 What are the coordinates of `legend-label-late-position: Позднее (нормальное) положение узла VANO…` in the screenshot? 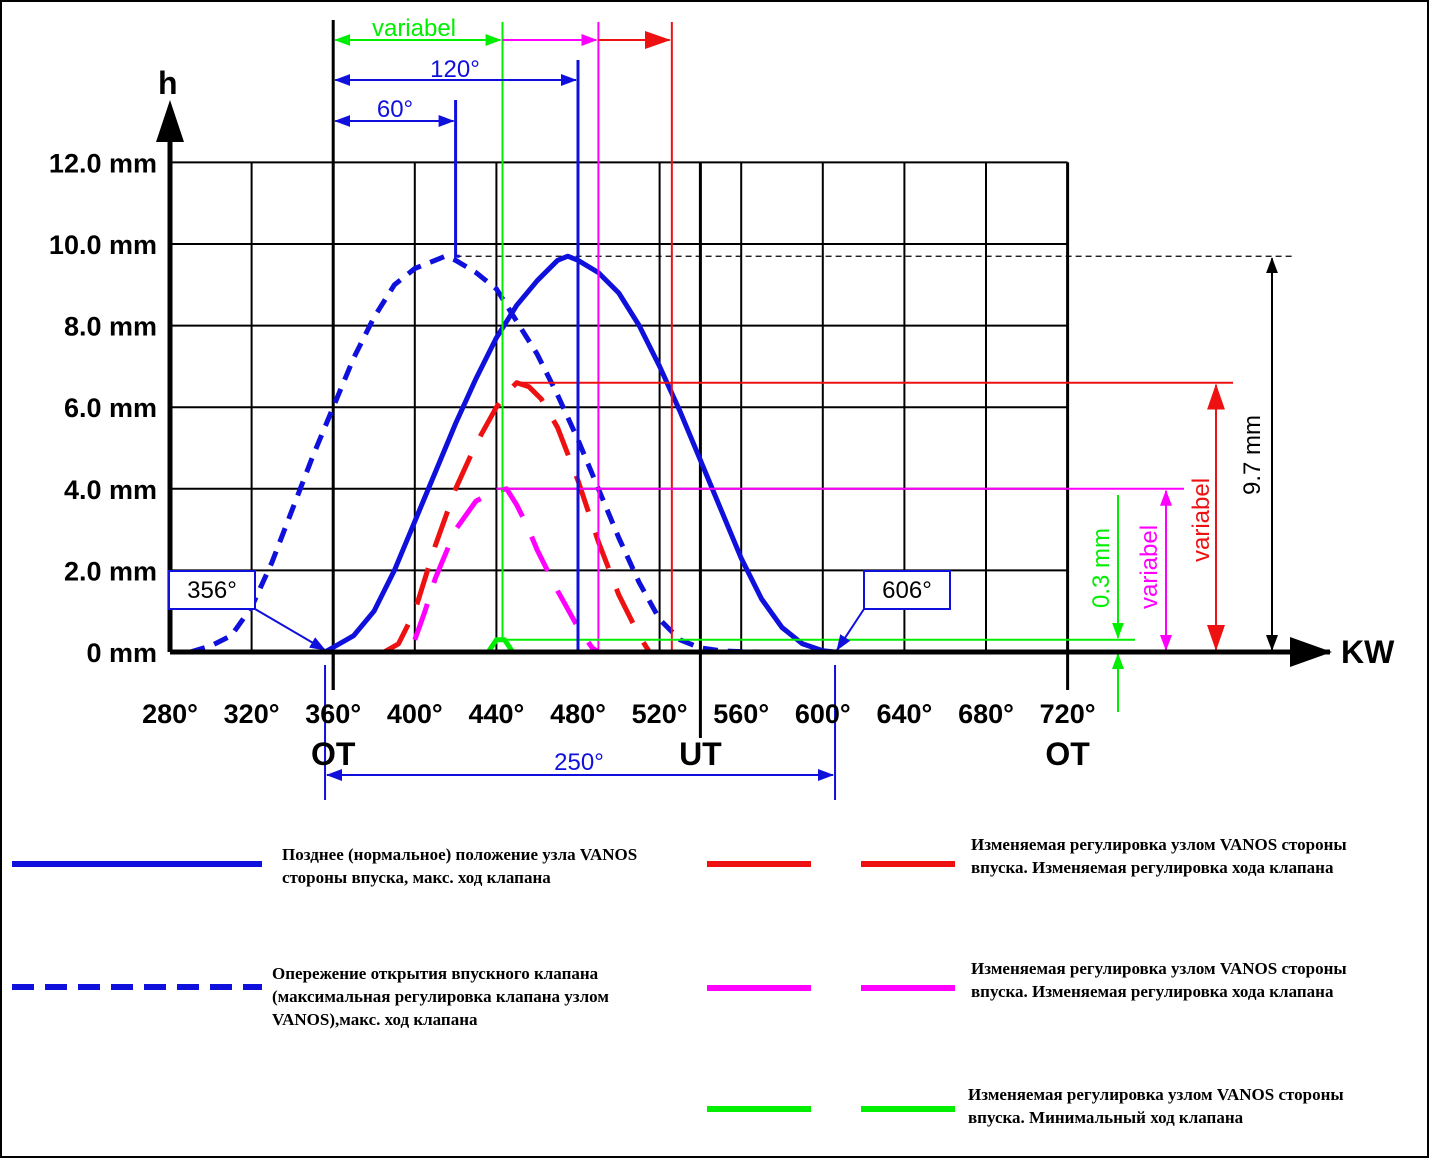 It's located at (460, 866).